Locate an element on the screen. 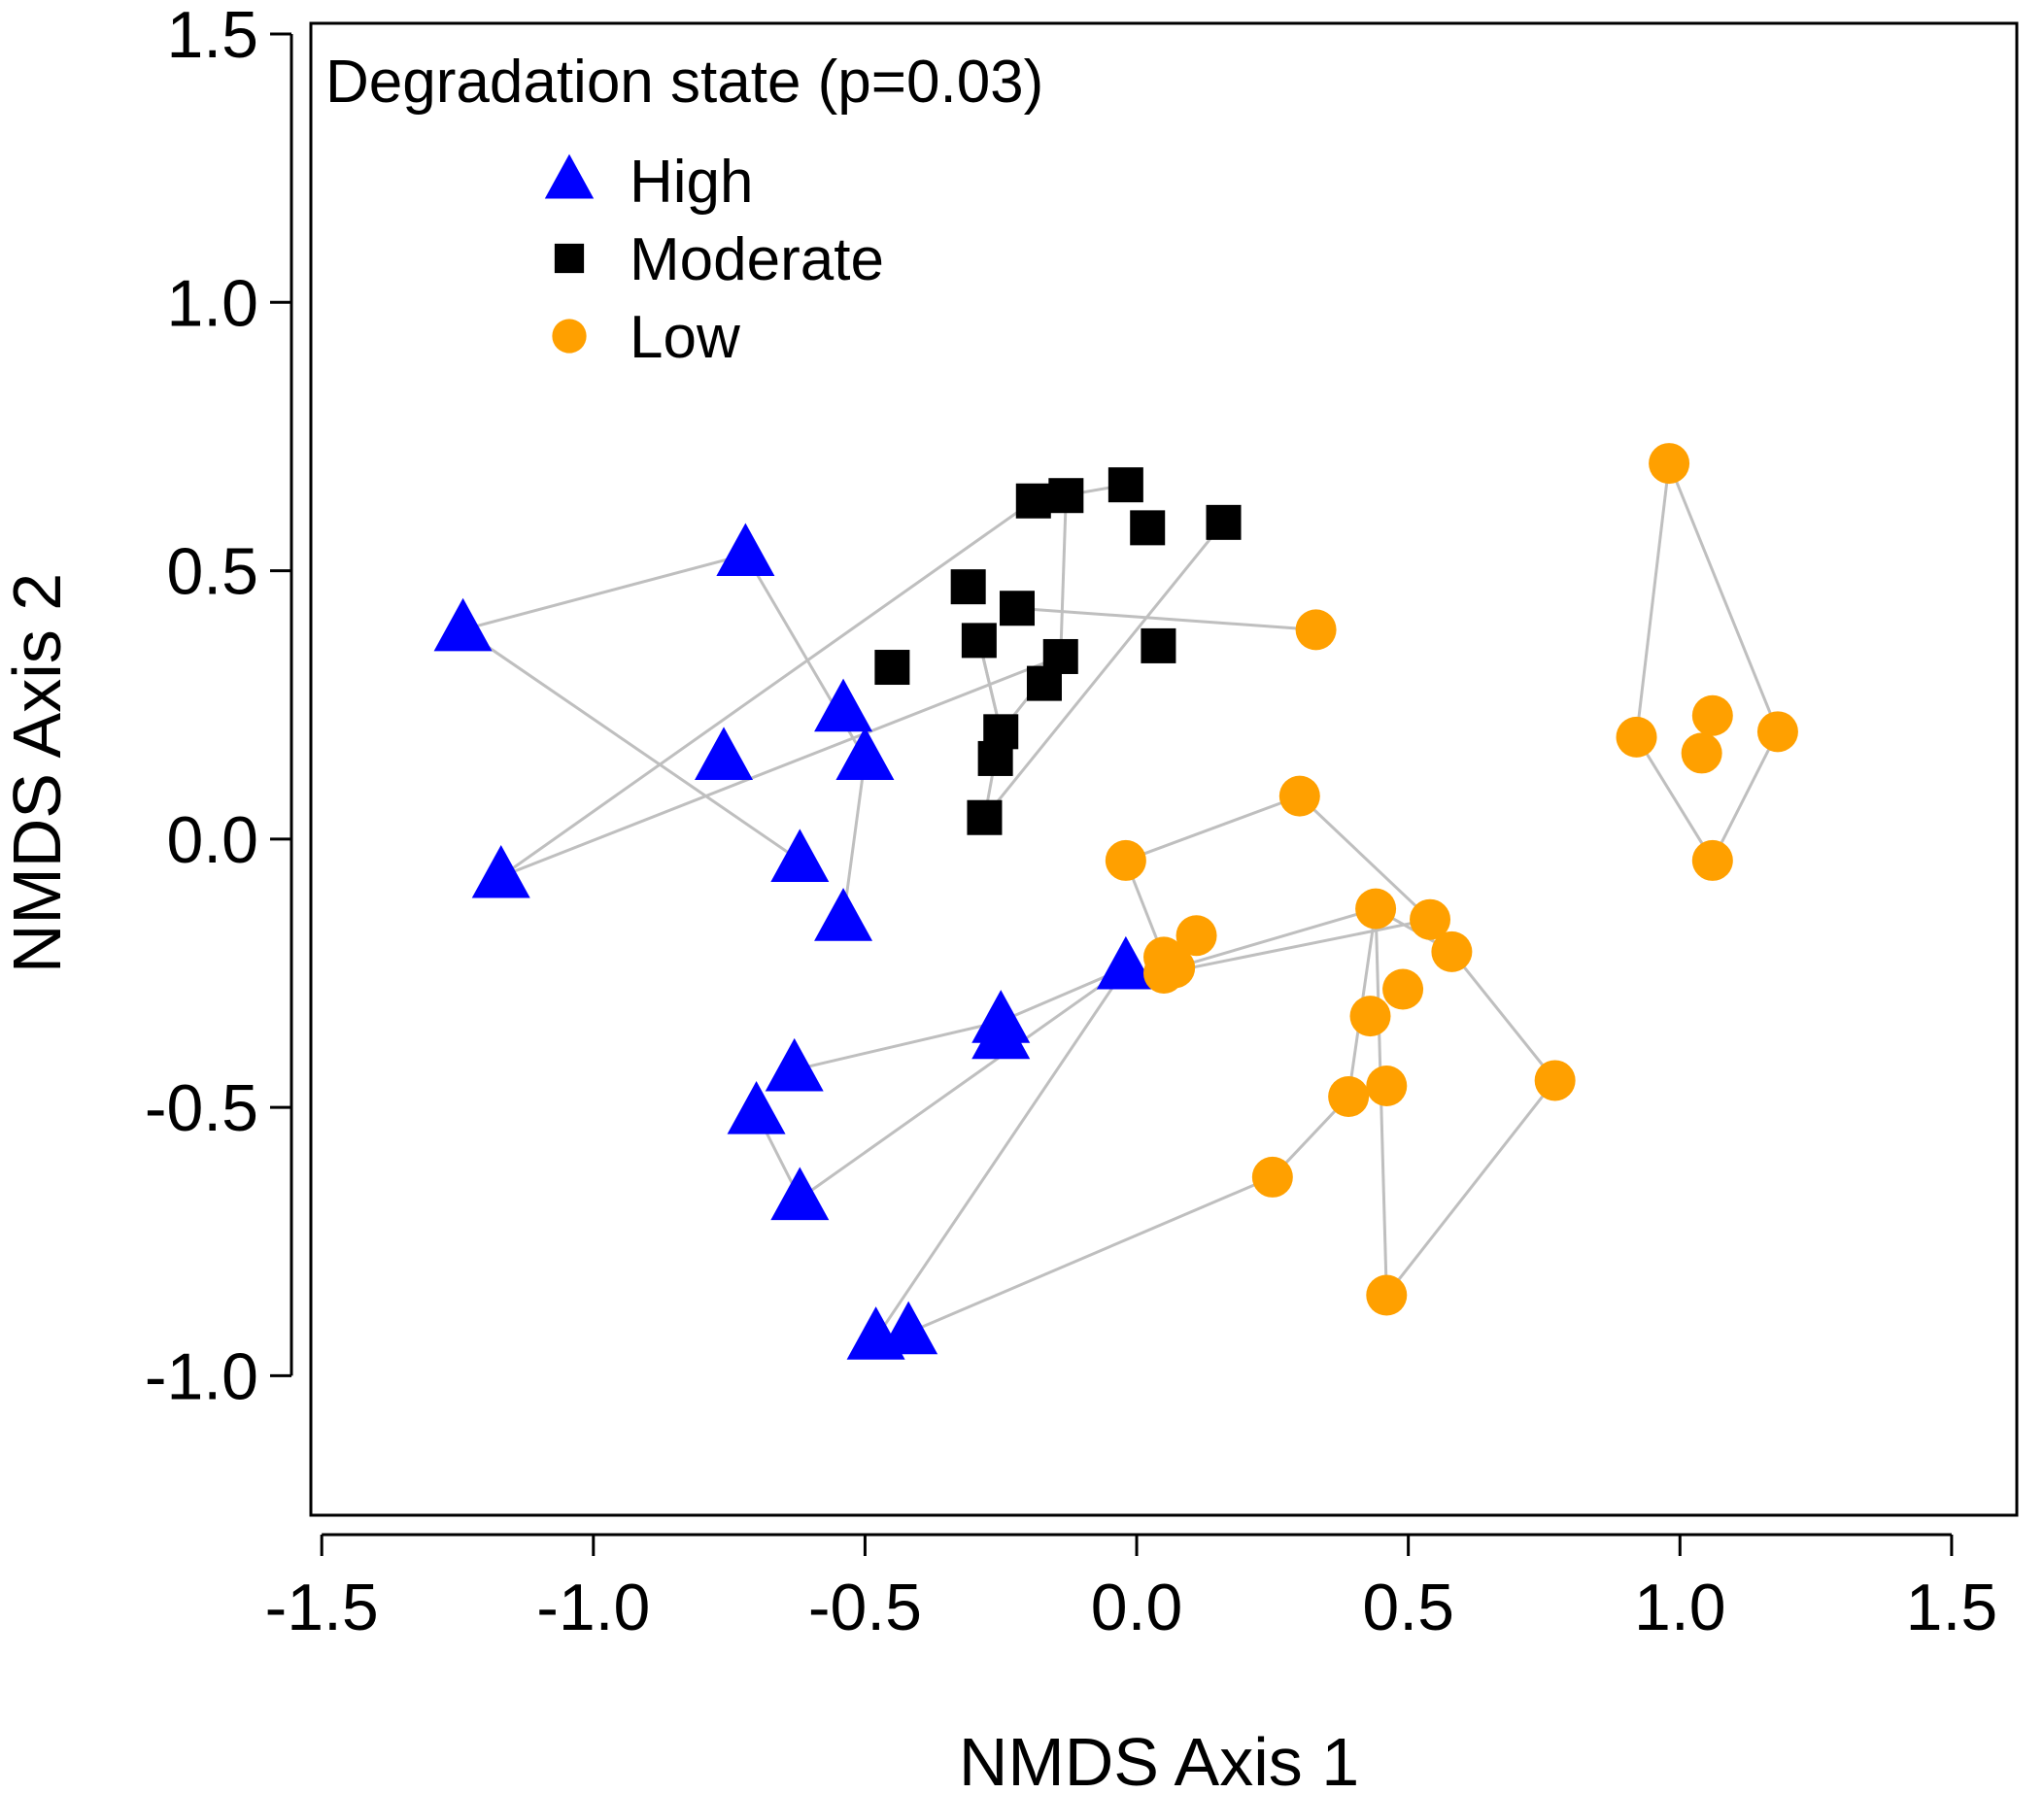 Image resolution: width=2044 pixels, height=1793 pixels. y-tick-label: 0.5 is located at coordinates (212, 572).